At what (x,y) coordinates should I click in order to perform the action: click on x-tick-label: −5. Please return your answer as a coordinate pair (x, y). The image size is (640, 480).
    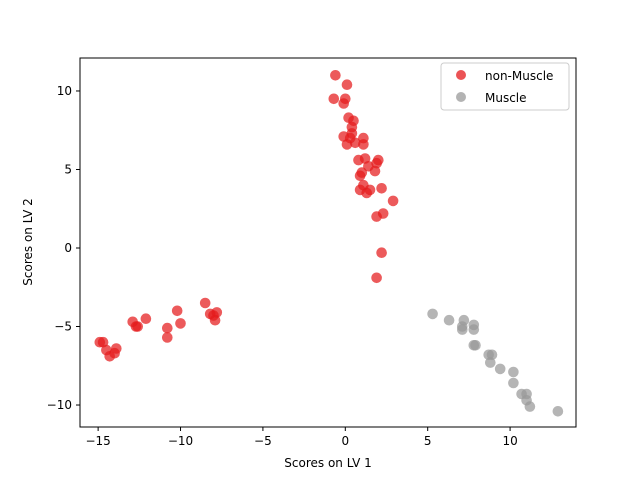
    Looking at the image, I should click on (263, 441).